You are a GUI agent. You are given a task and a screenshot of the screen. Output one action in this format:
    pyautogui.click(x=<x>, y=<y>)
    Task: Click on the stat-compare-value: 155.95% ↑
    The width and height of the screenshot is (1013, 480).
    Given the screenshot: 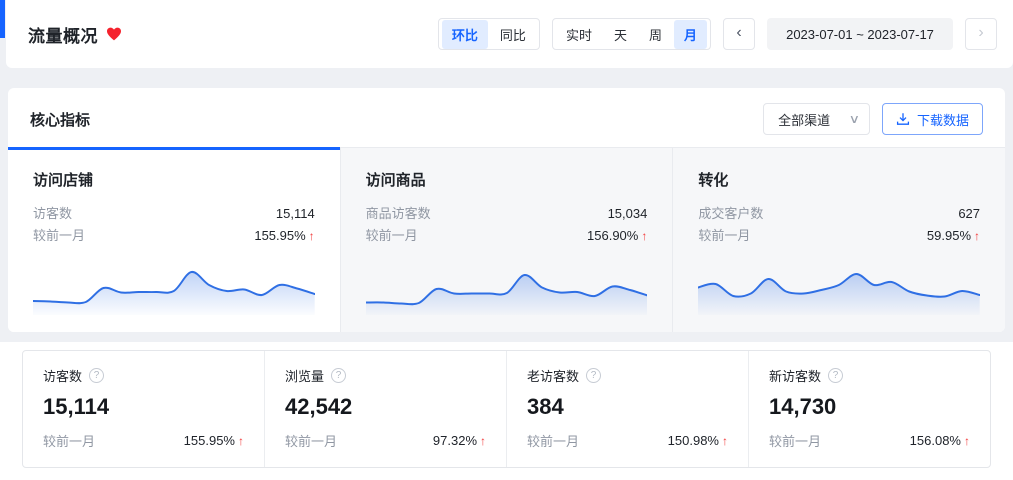 What is the action you would take?
    pyautogui.click(x=213, y=440)
    